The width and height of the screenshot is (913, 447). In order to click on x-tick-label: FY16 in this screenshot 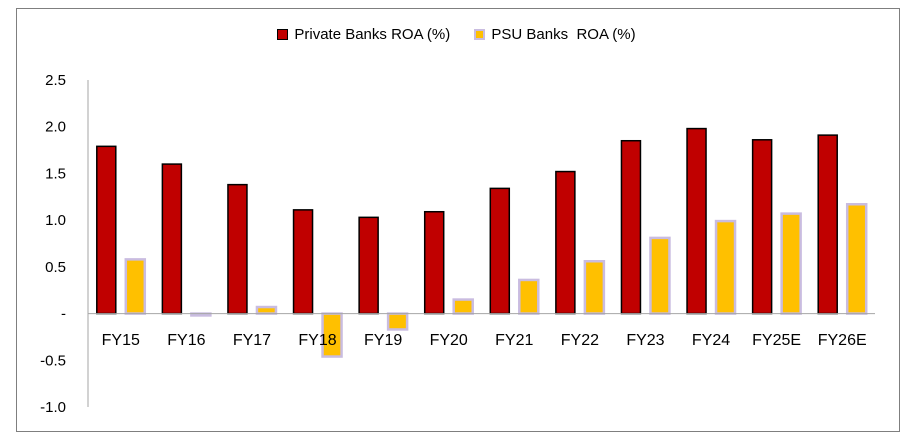, I will do `click(186, 340)`.